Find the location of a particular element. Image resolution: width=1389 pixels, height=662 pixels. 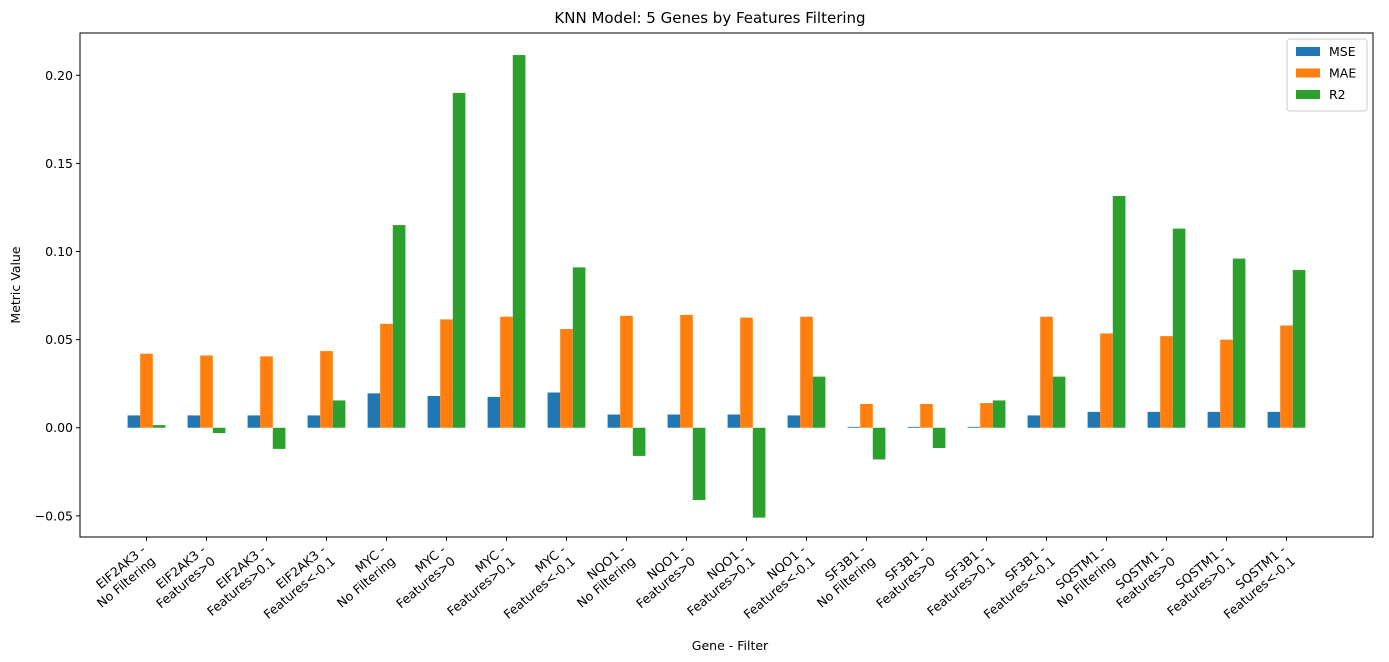

legend-swatch-mae is located at coordinates (1308, 73).